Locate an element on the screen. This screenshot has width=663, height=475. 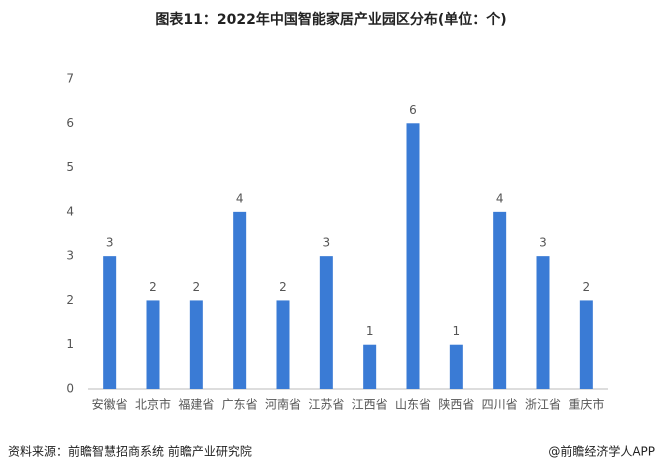
y-tick-label: 7 is located at coordinates (70, 79).